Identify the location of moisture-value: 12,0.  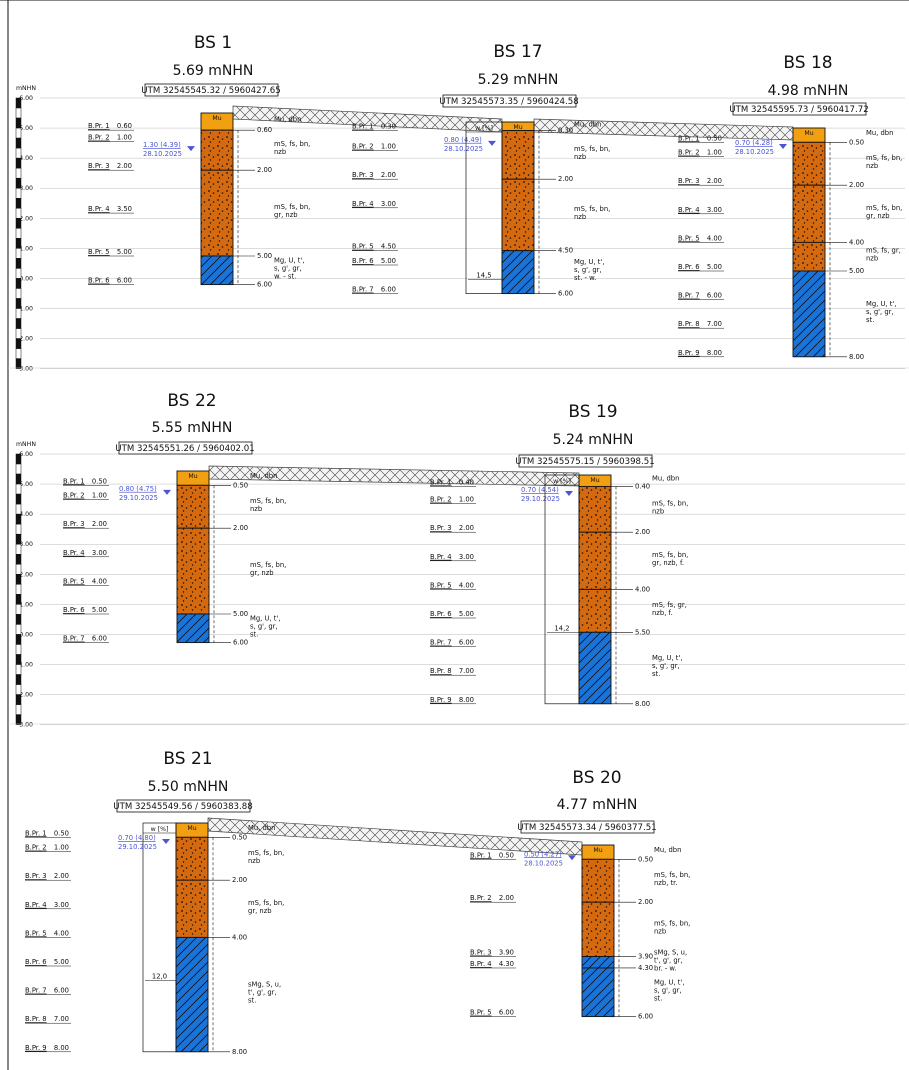
(159, 976).